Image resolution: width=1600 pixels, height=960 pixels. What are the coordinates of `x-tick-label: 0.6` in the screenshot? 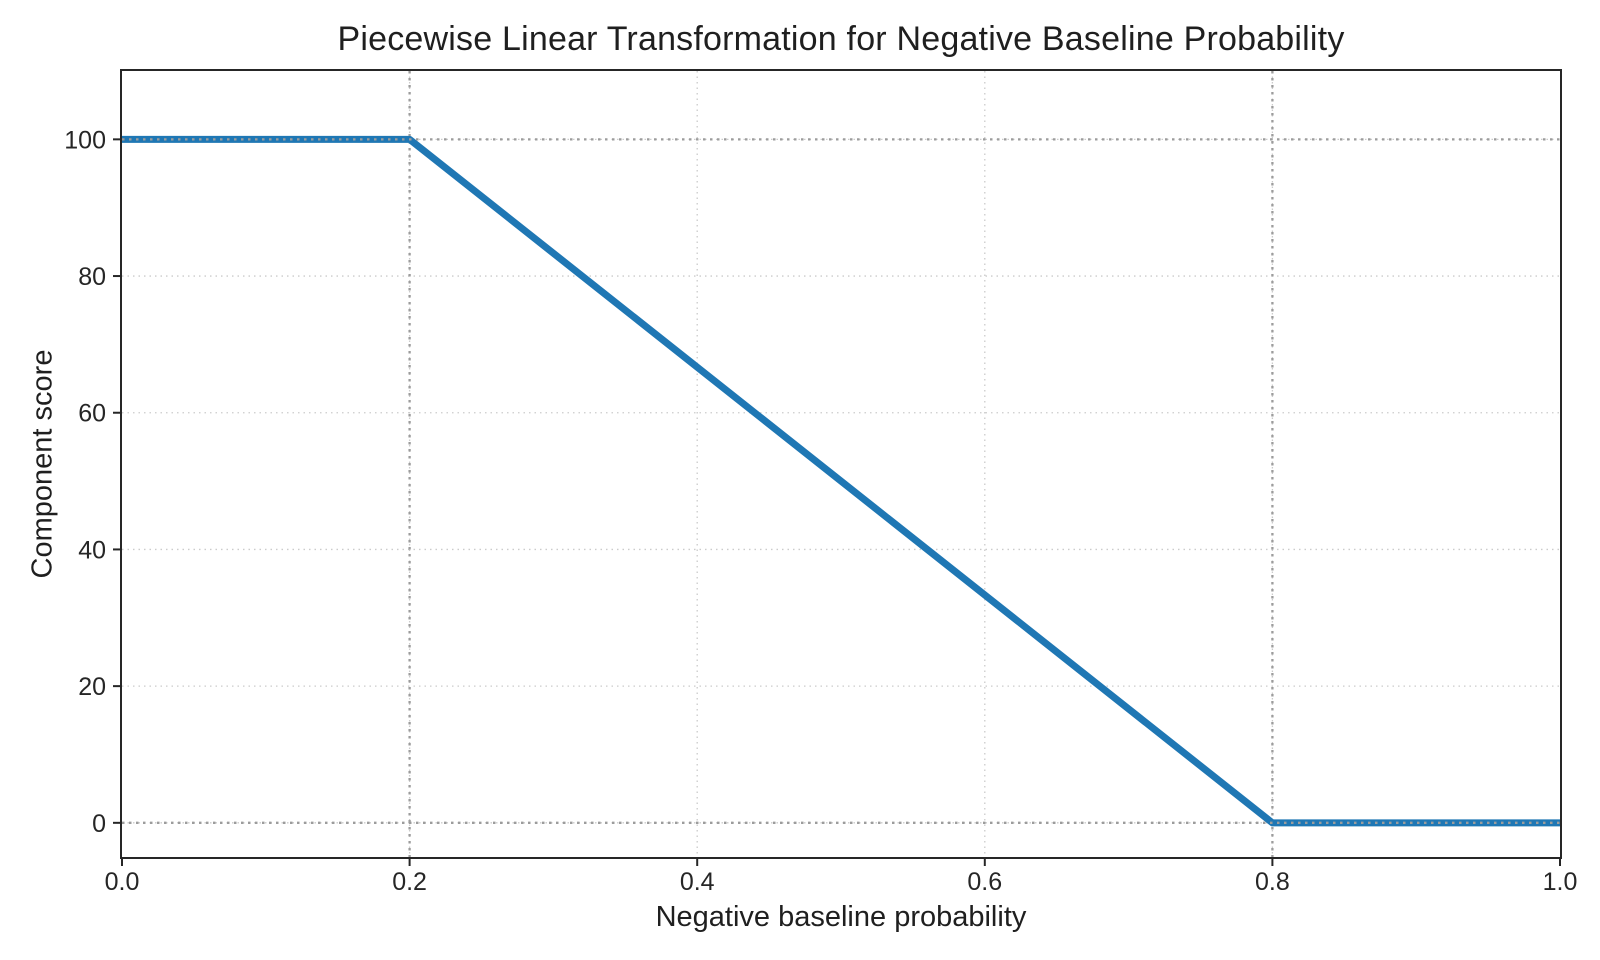 It's located at (984, 882).